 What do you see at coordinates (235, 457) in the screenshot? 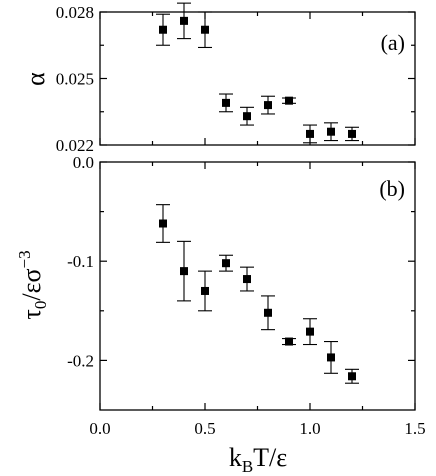
I see `x-axis-label-k: k` at bounding box center [235, 457].